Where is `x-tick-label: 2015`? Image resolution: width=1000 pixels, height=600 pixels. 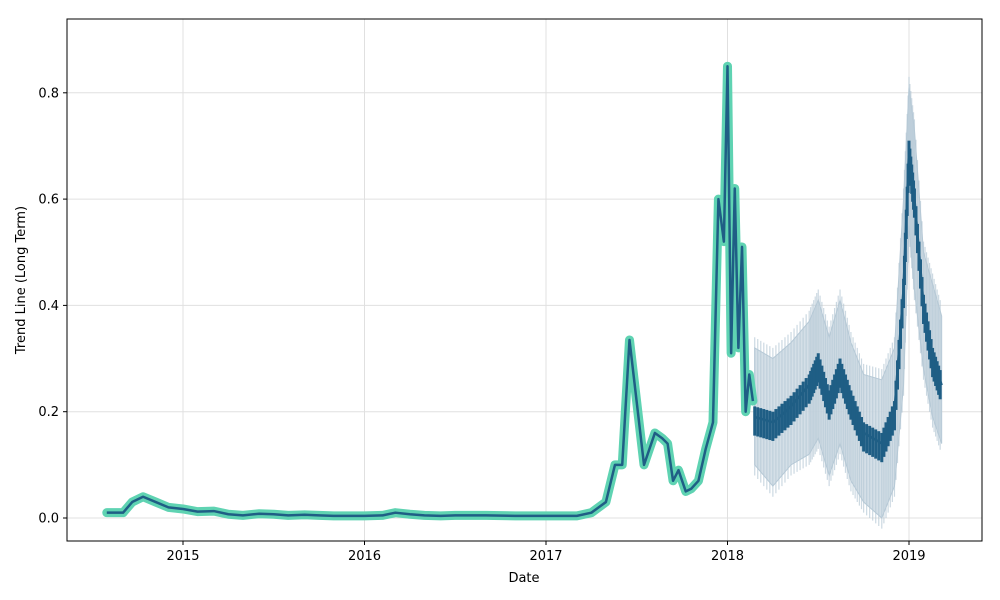 x-tick-label: 2015 is located at coordinates (182, 556).